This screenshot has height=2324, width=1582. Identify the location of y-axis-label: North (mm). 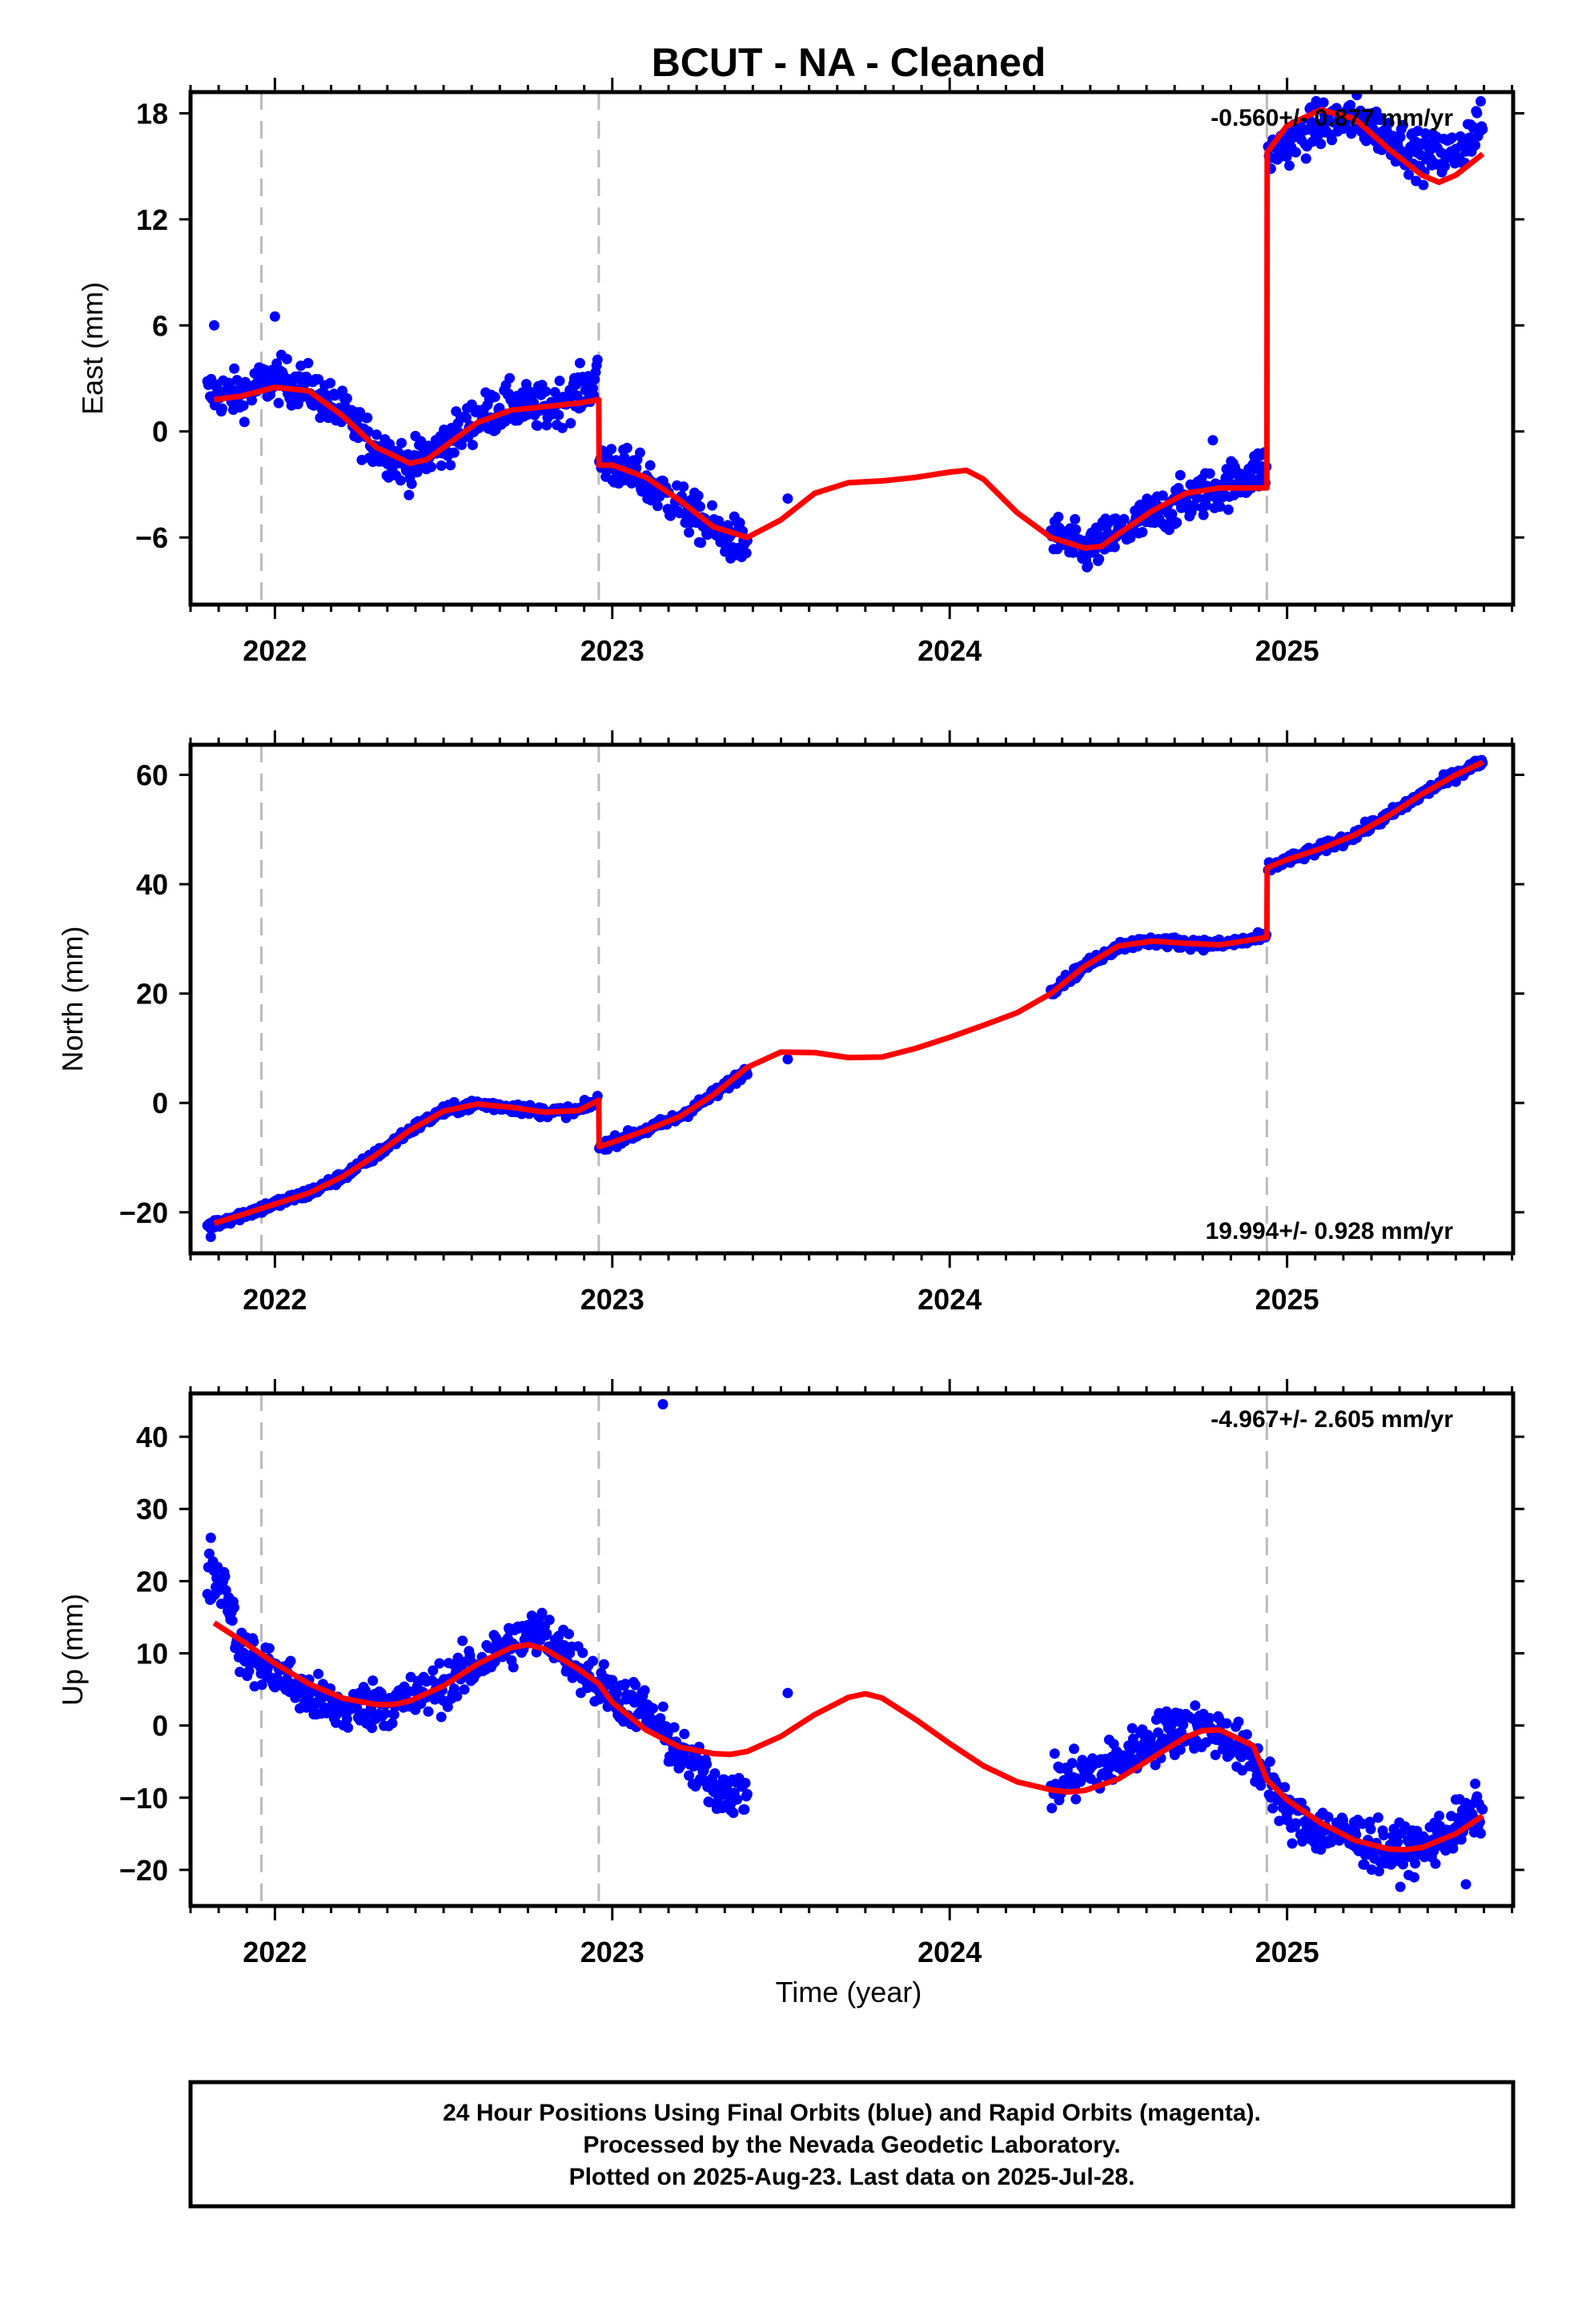
(72, 1000).